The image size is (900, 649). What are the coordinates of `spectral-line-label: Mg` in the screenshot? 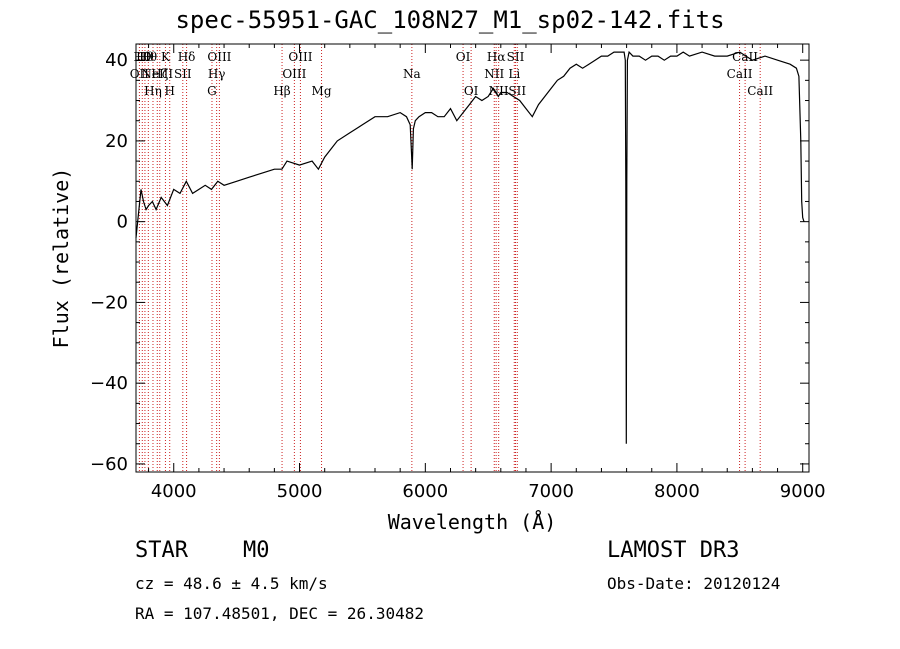 It's located at (322, 91).